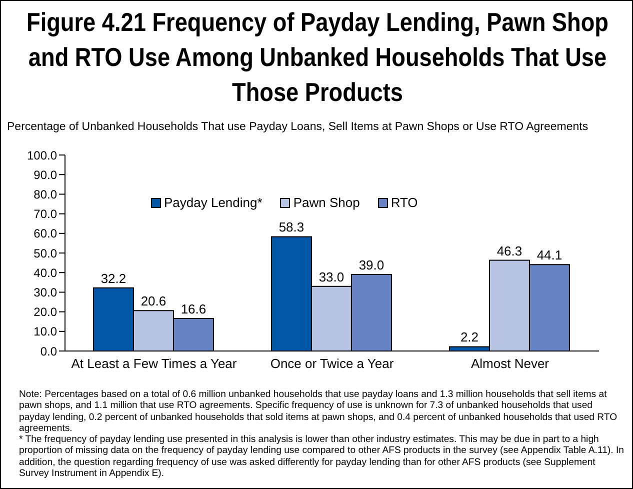 The height and width of the screenshot is (489, 633). What do you see at coordinates (46, 253) in the screenshot?
I see `y-tick-label: 50.0` at bounding box center [46, 253].